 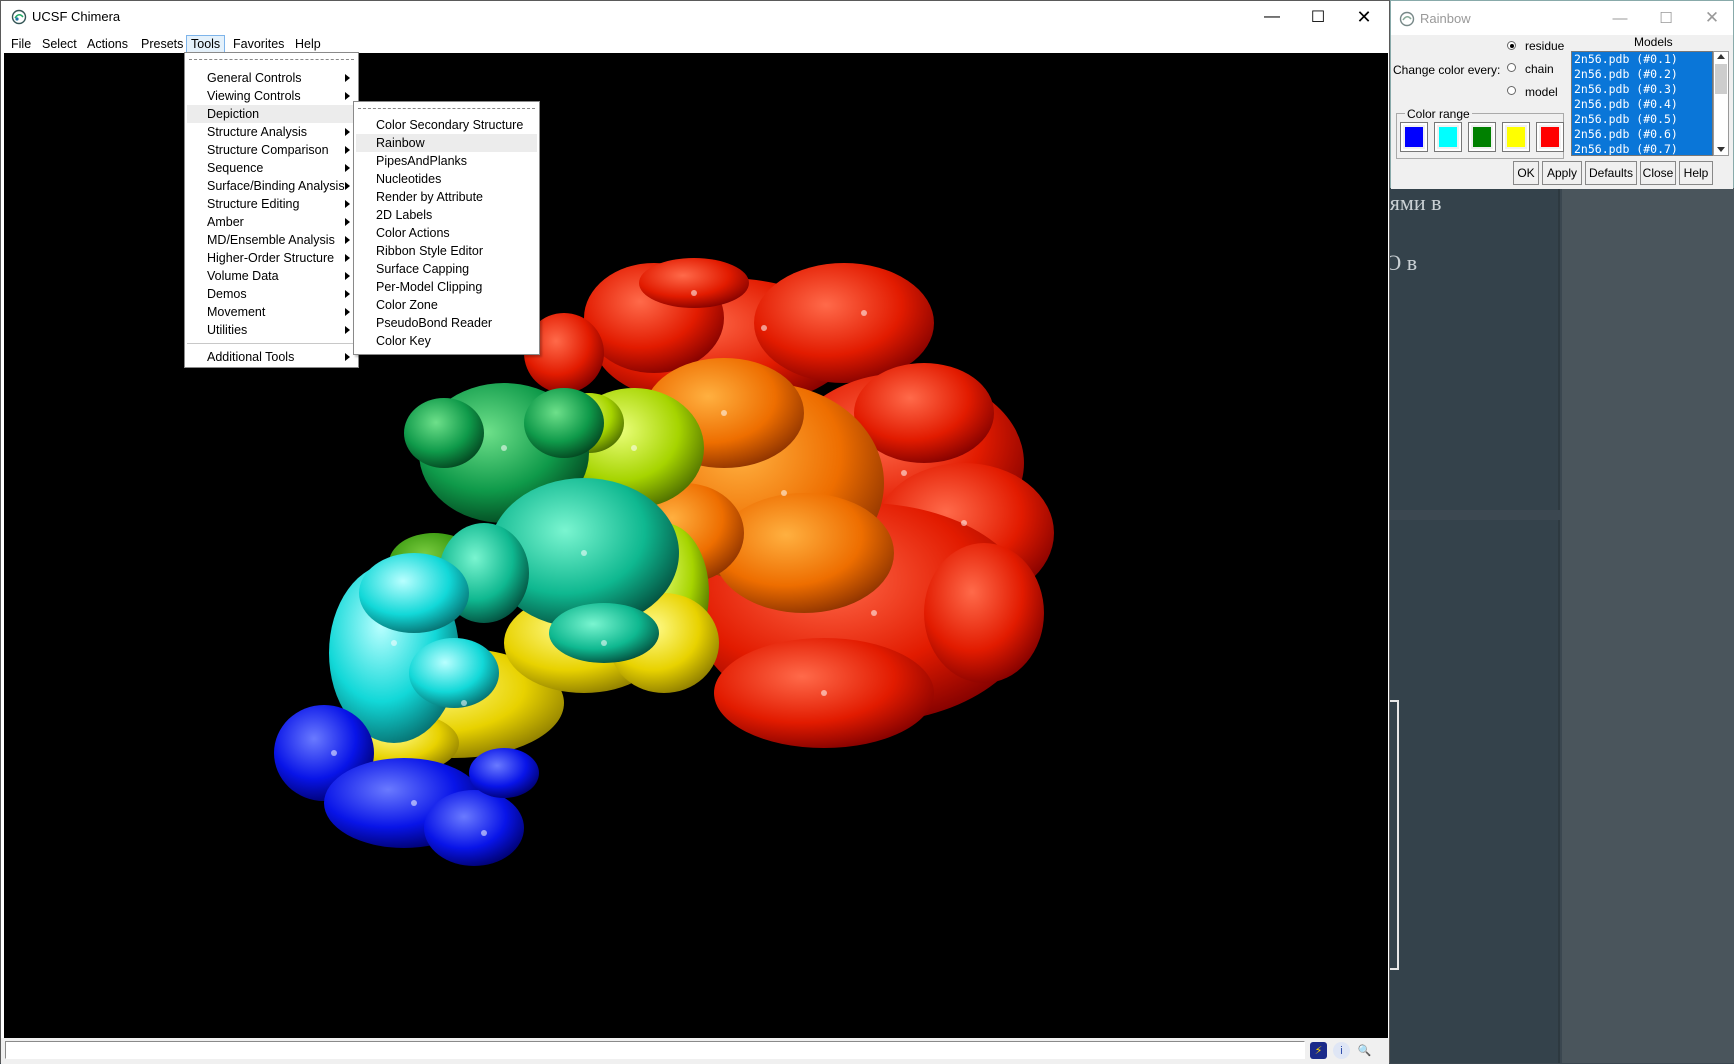 What do you see at coordinates (271, 114) in the screenshot?
I see `tools-menu-item-depiction: Depiction` at bounding box center [271, 114].